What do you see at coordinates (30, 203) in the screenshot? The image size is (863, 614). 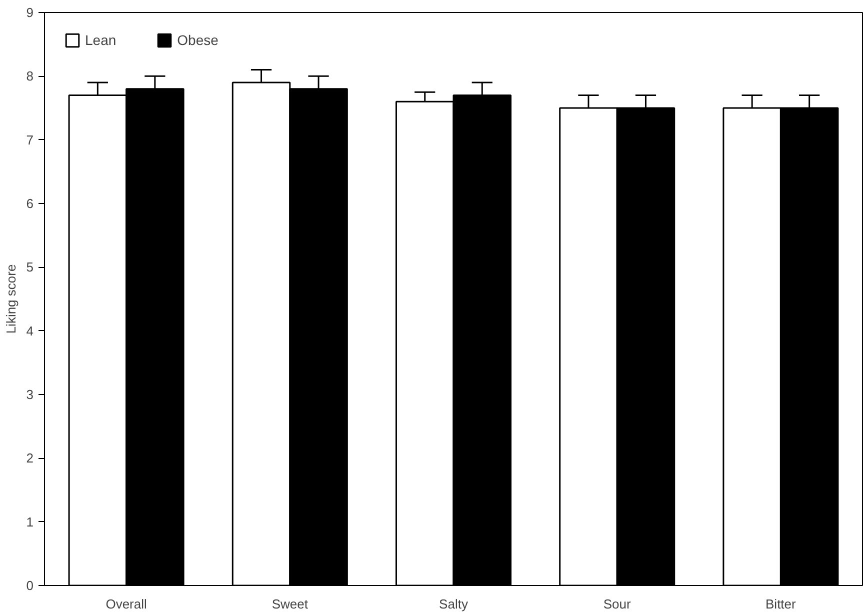 I see `y-tick-label: 6` at bounding box center [30, 203].